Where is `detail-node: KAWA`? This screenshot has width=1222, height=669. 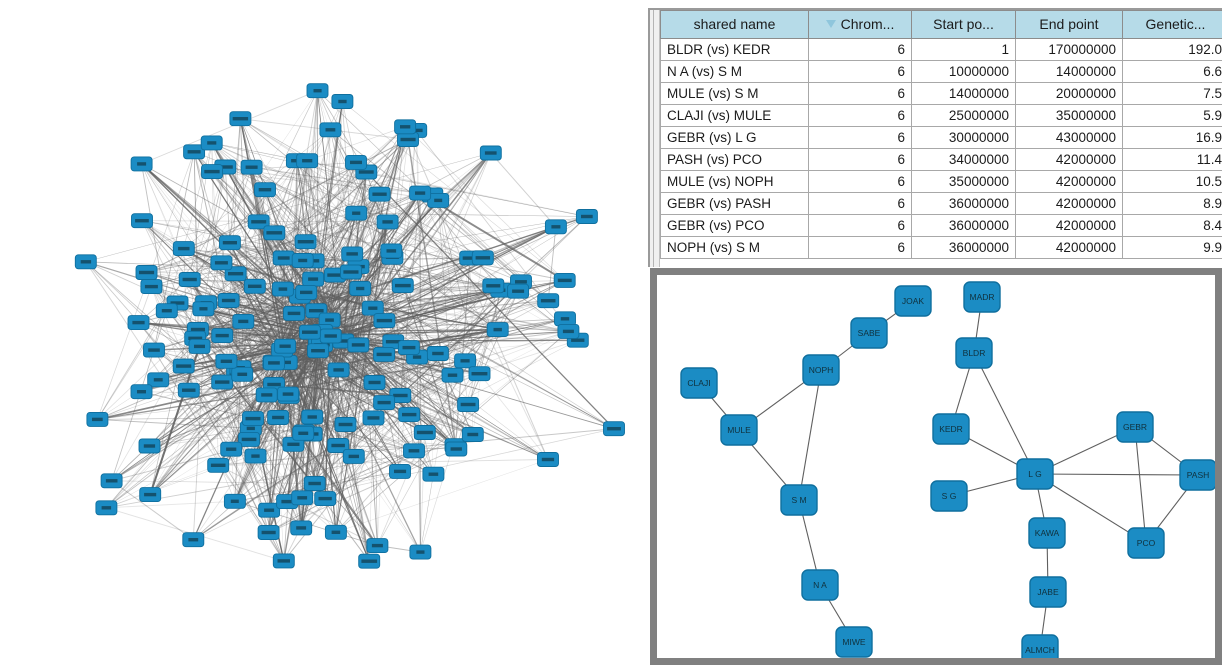
detail-node: KAWA is located at coordinates (1047, 533).